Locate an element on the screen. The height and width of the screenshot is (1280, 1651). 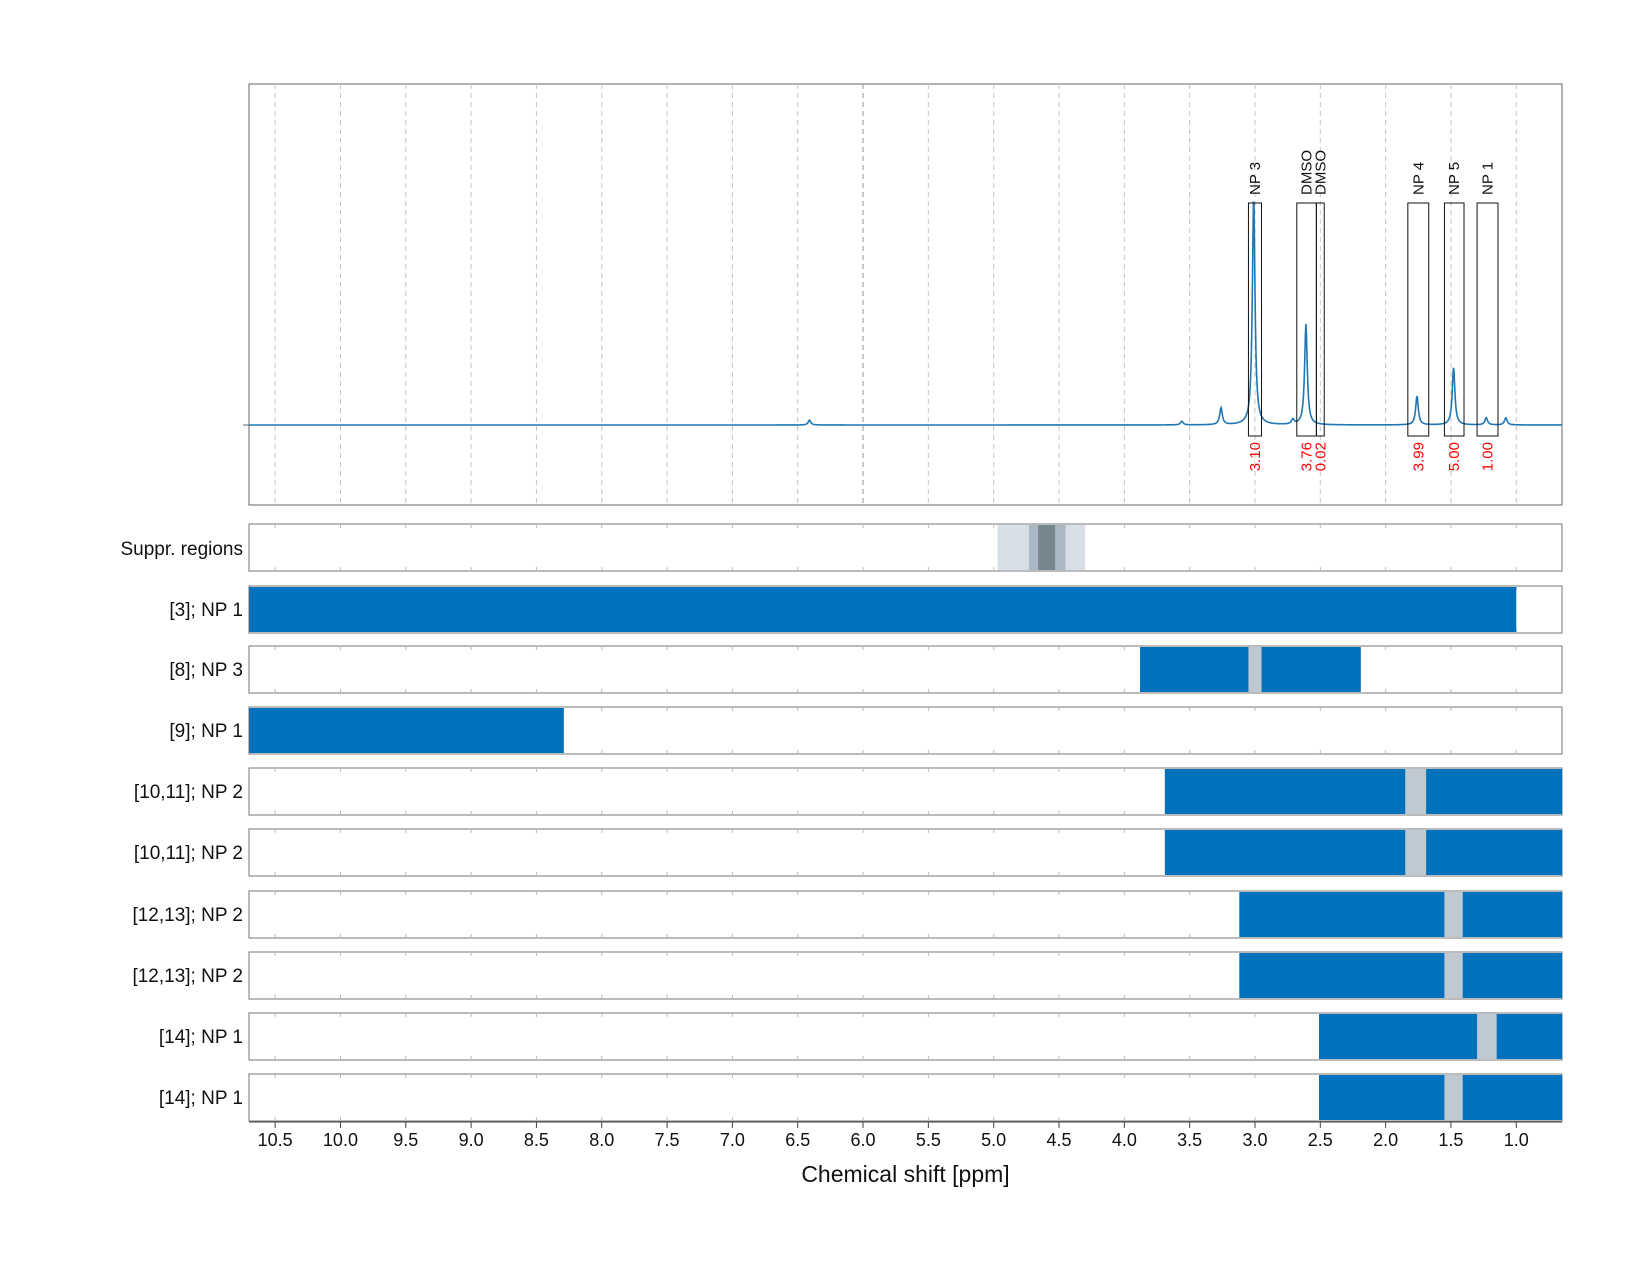
annotation-label: NP 4 is located at coordinates (1418, 178).